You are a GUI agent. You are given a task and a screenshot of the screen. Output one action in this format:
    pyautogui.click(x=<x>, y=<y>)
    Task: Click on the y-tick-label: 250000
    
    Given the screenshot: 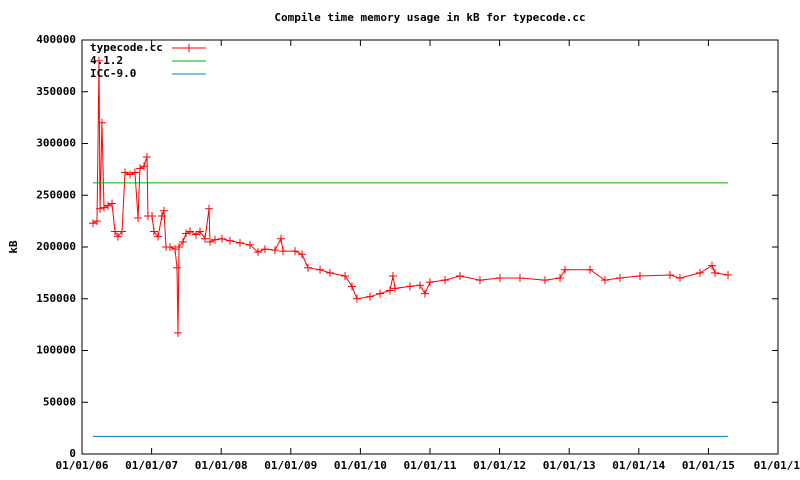 What is the action you would take?
    pyautogui.click(x=56, y=194)
    